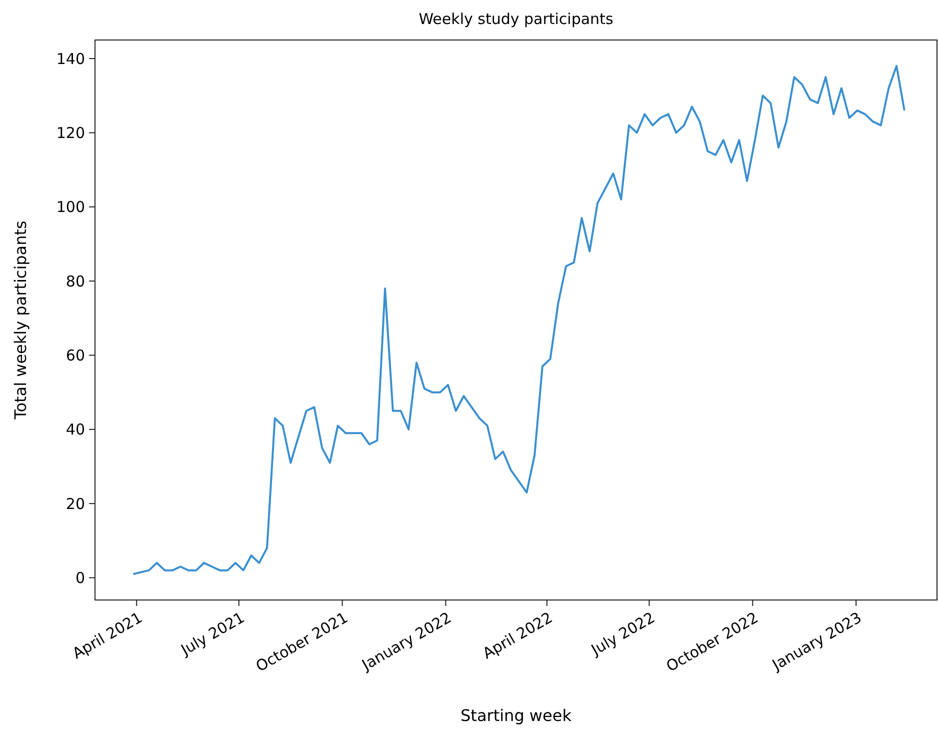  I want to click on x-axis-title: Starting week, so click(516, 715).